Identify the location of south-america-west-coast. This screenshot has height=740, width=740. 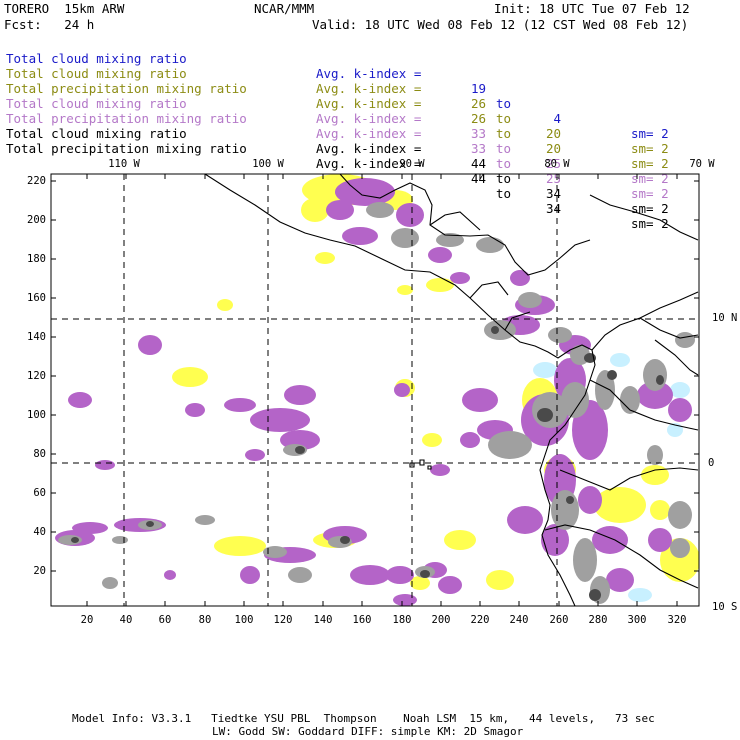
(567, 477).